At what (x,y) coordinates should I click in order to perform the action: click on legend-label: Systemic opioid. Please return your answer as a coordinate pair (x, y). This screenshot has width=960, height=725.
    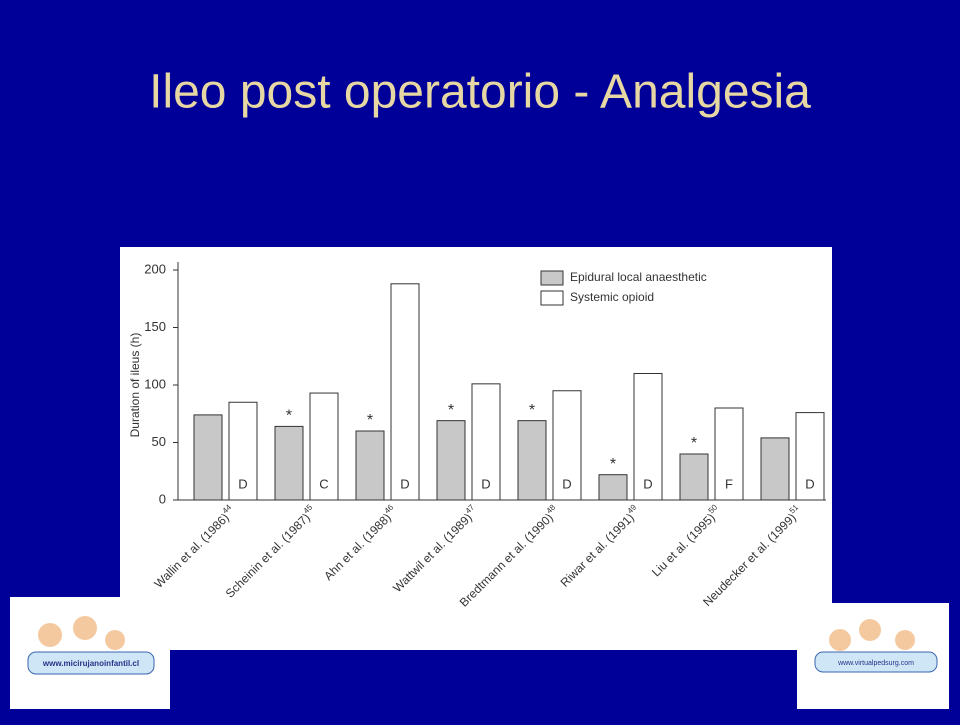
    Looking at the image, I should click on (612, 297).